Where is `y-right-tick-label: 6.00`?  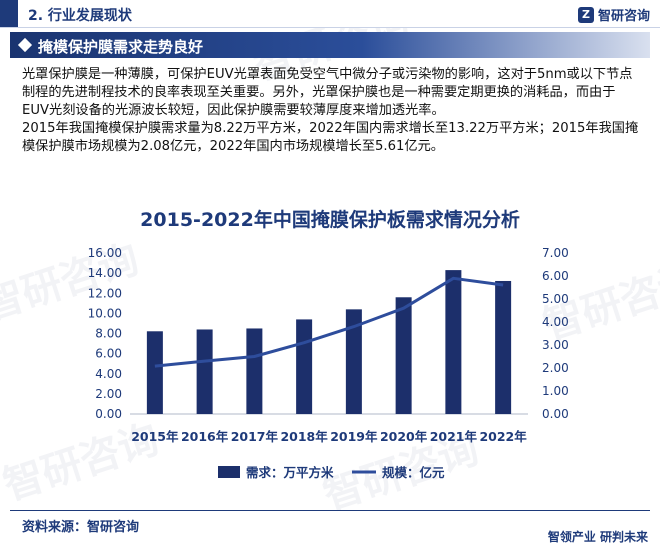 y-right-tick-label: 6.00 is located at coordinates (555, 276).